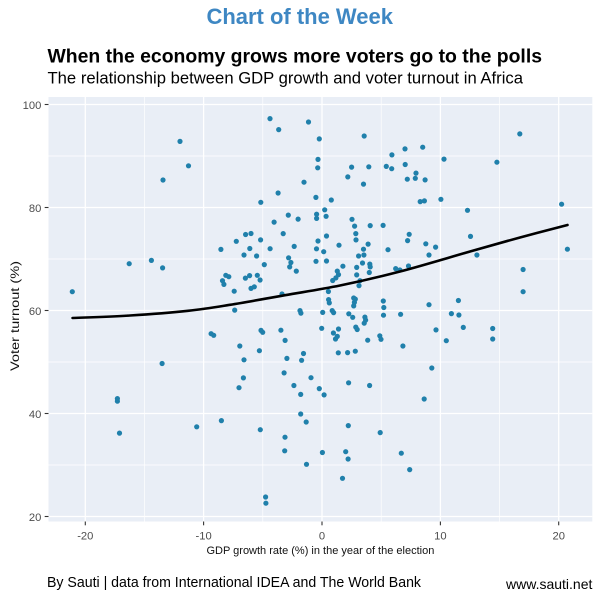  I want to click on svg-text: 80, so click(35, 209).